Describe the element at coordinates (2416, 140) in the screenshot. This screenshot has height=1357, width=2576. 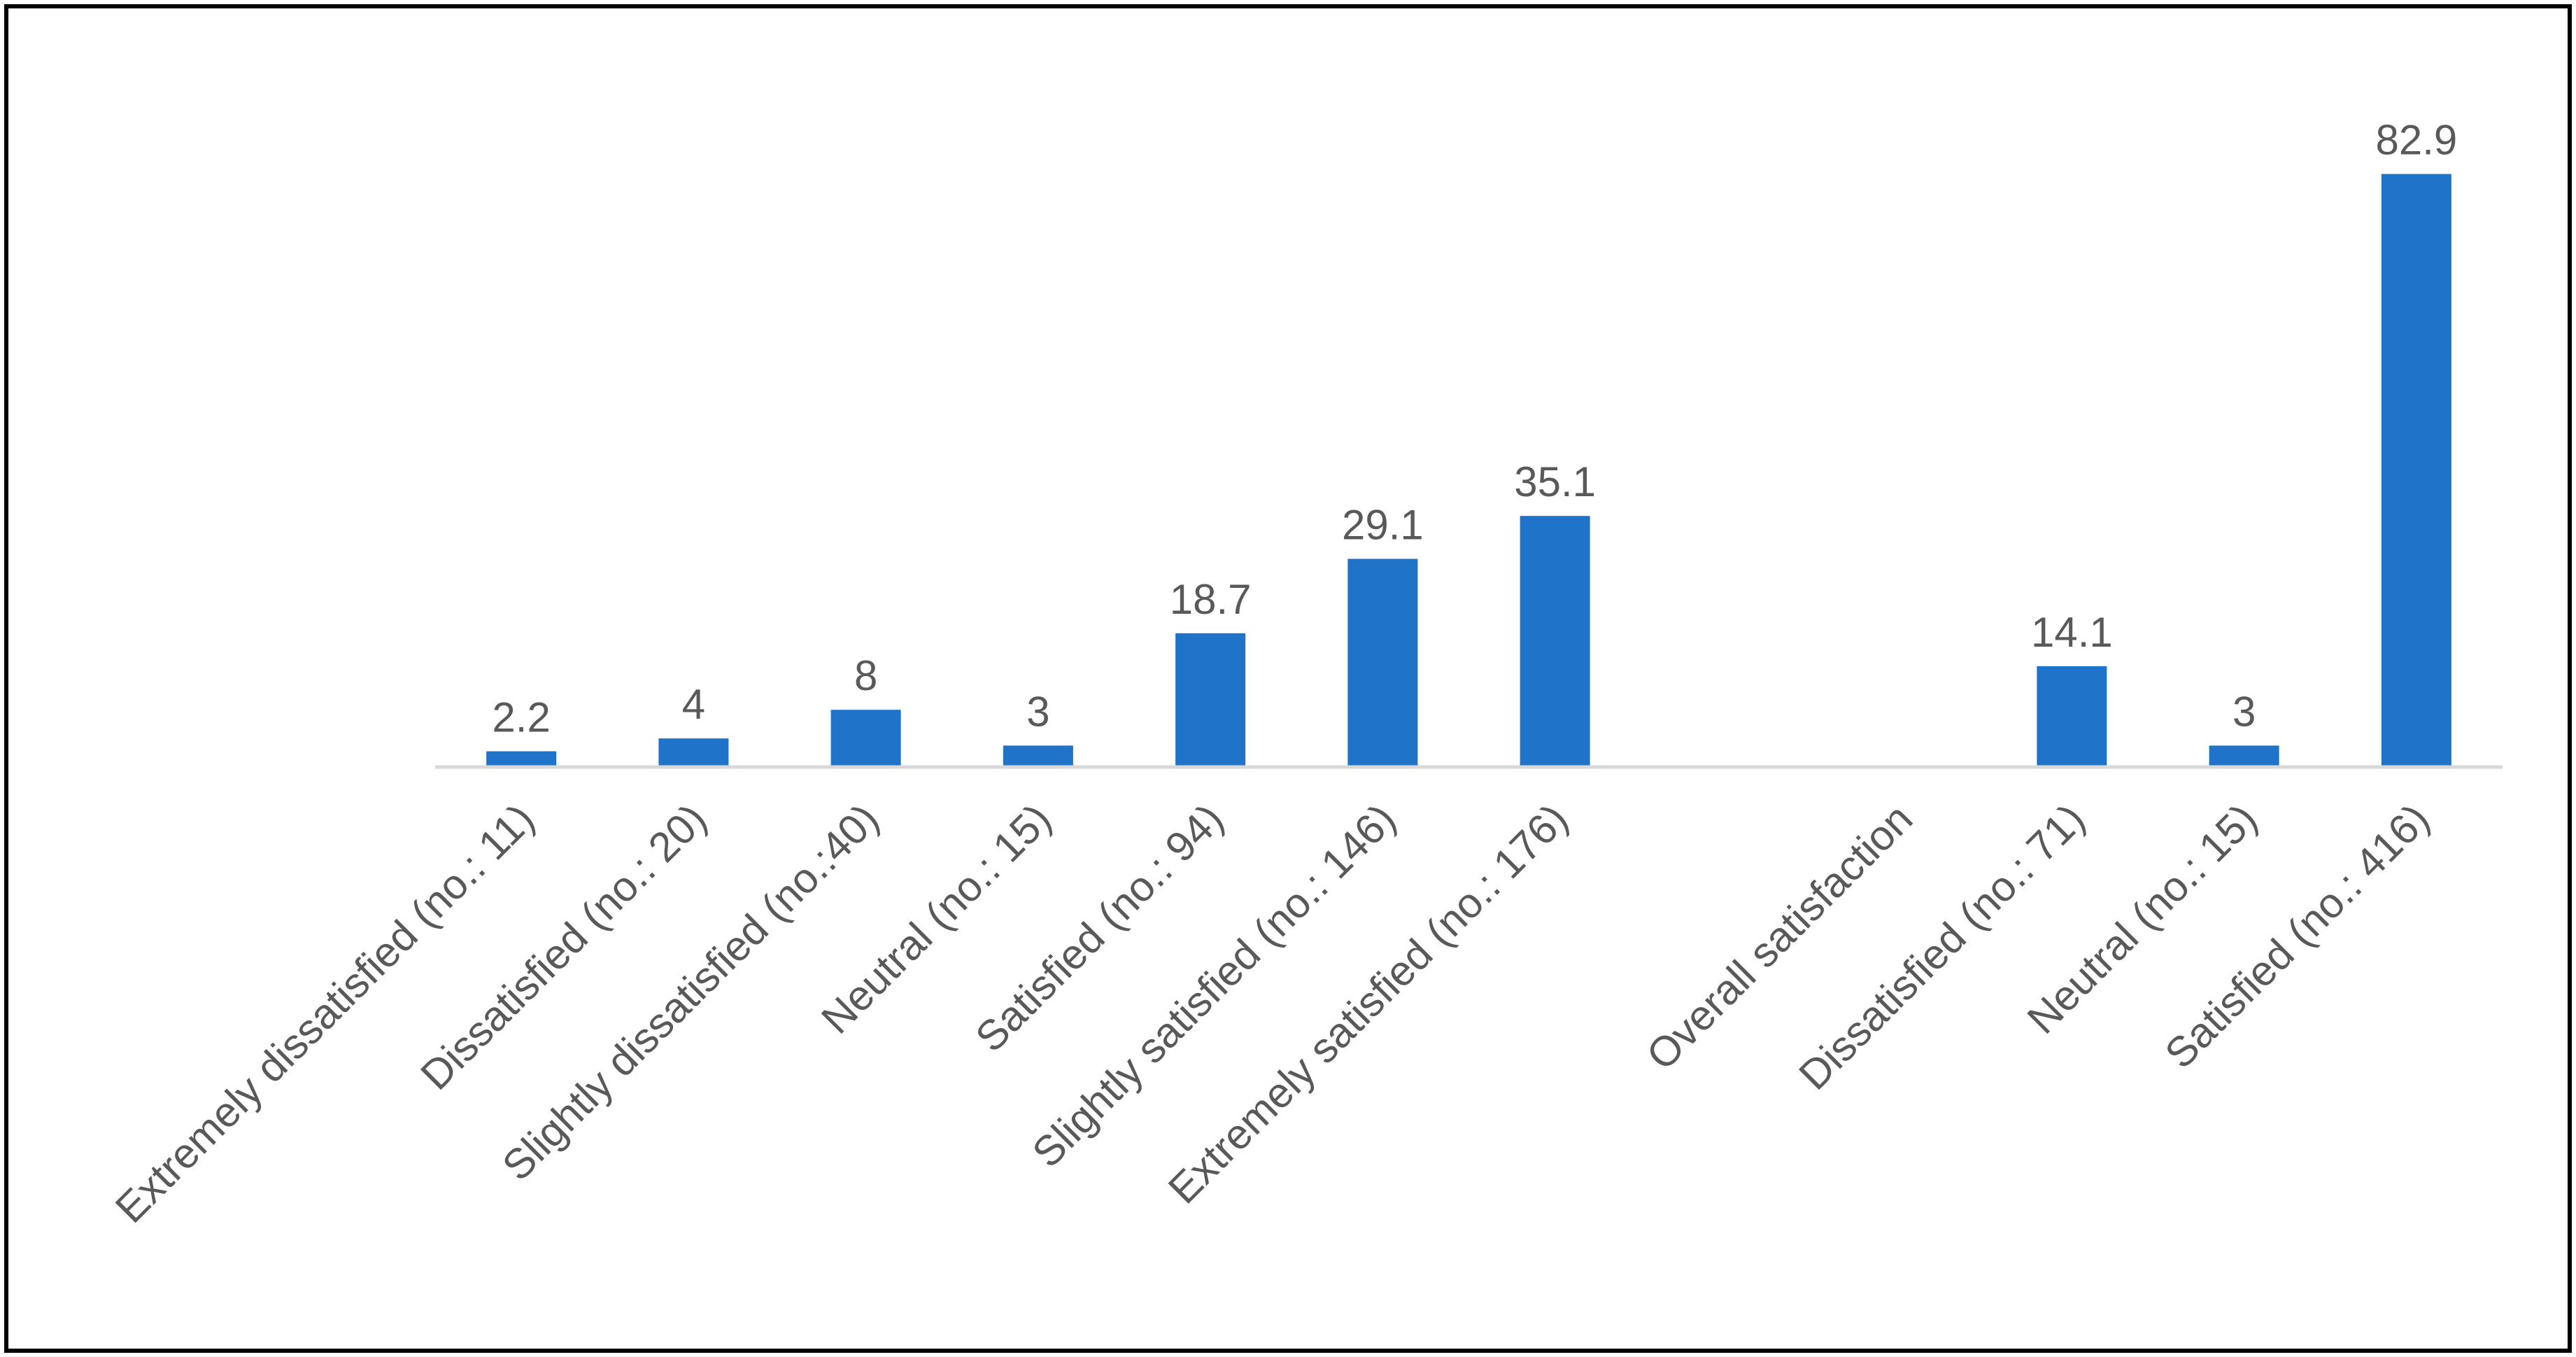
I see `data-label-11: 82.9` at that location.